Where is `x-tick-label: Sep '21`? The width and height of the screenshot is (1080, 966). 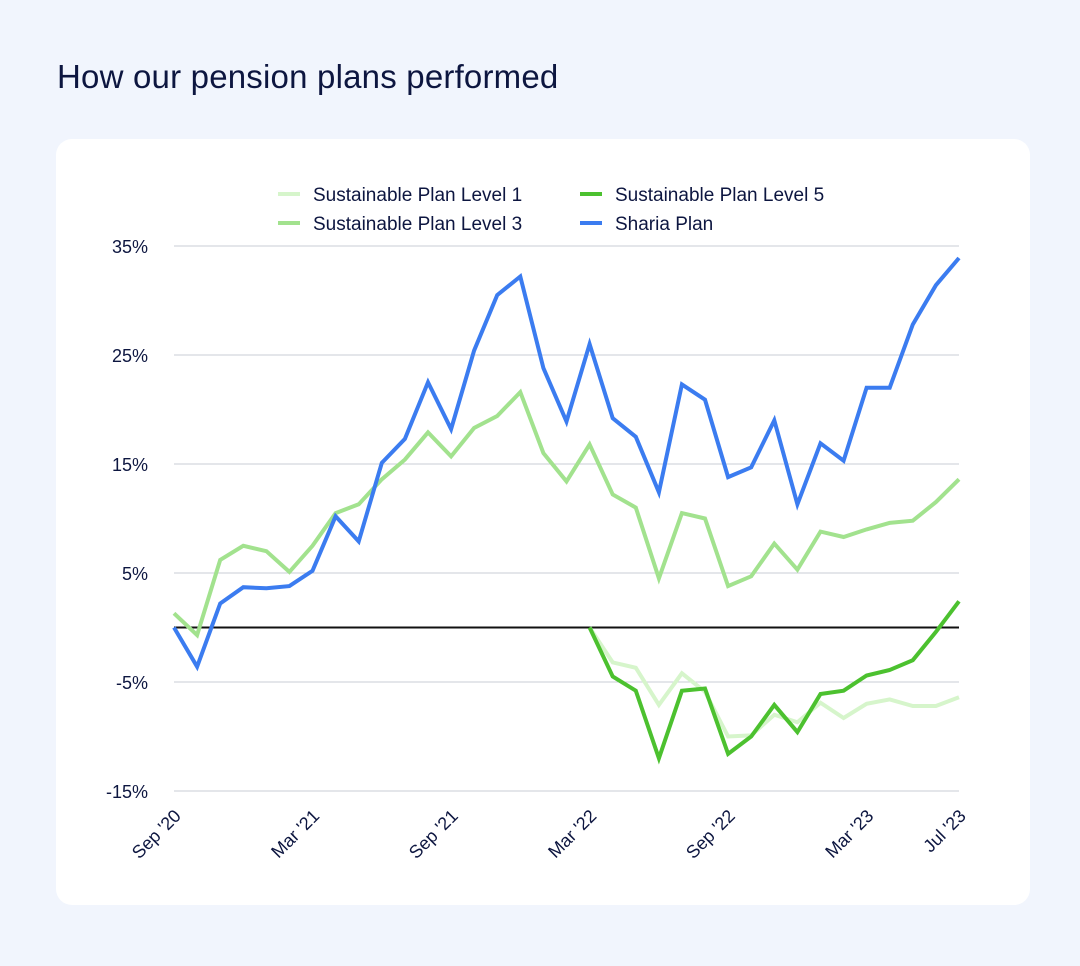 x-tick-label: Sep '21 is located at coordinates (433, 834).